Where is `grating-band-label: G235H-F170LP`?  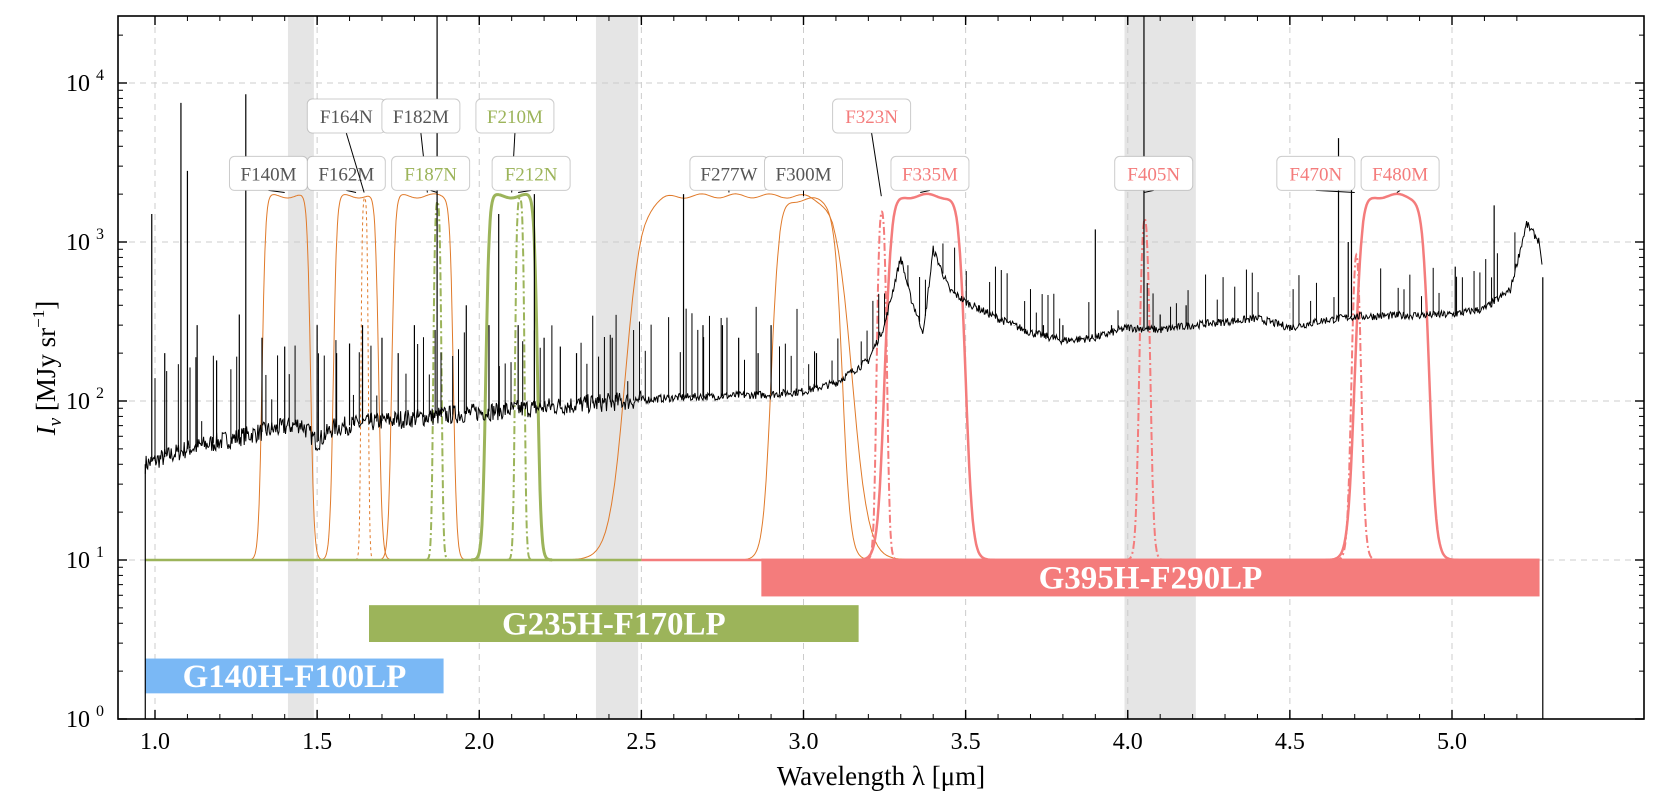
grating-band-label: G235H-F170LP is located at coordinates (614, 625).